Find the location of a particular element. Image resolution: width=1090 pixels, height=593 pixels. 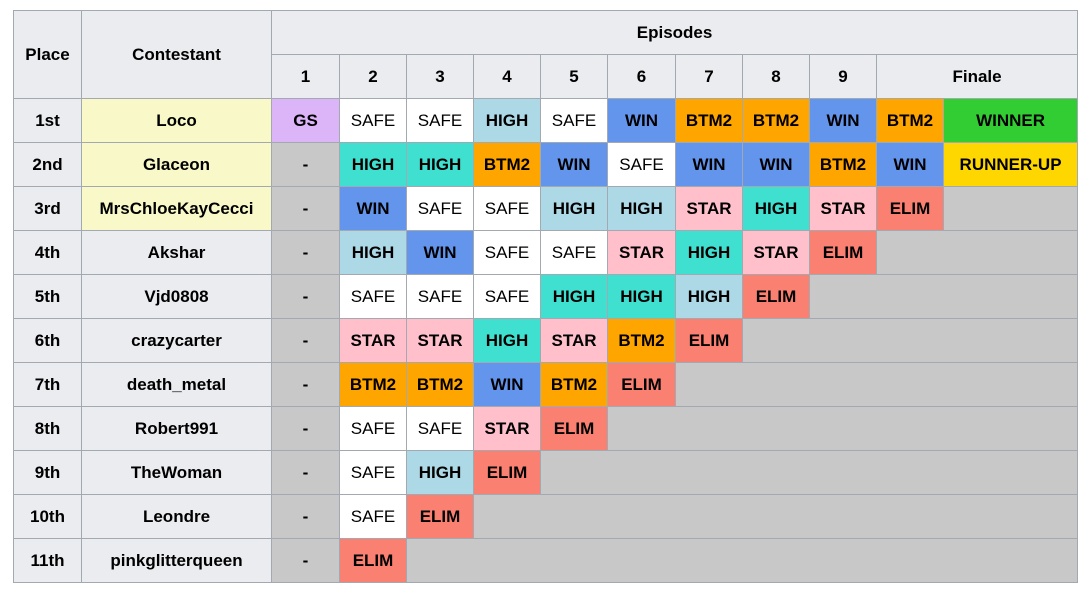

episode-number: 3 is located at coordinates (440, 76).